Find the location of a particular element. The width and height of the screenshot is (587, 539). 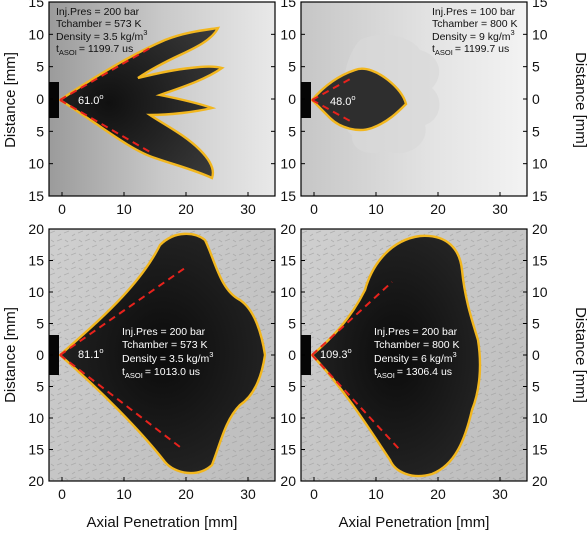

panel-top-left is located at coordinates (162, 99).